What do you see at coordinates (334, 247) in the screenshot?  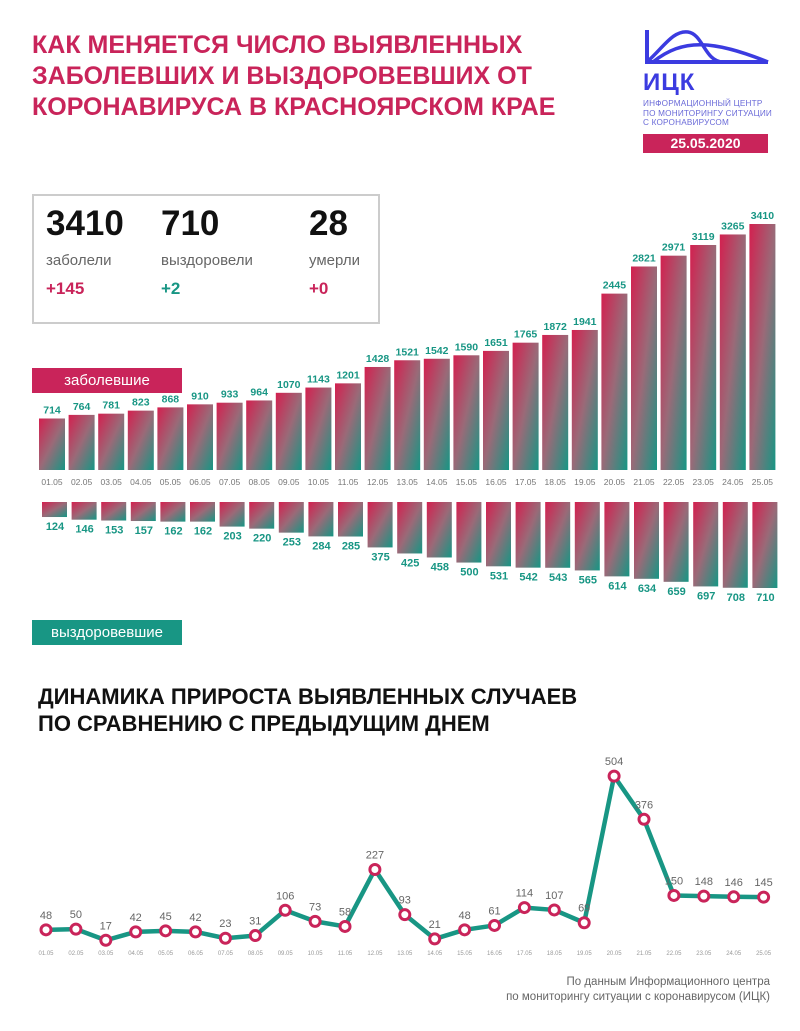 I see `stat-deaths: 28 умерли +0` at bounding box center [334, 247].